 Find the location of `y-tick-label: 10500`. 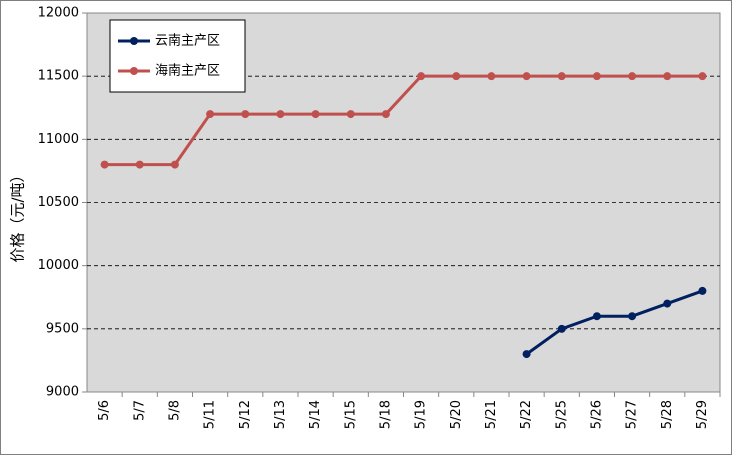

y-tick-label: 10500 is located at coordinates (58, 202).